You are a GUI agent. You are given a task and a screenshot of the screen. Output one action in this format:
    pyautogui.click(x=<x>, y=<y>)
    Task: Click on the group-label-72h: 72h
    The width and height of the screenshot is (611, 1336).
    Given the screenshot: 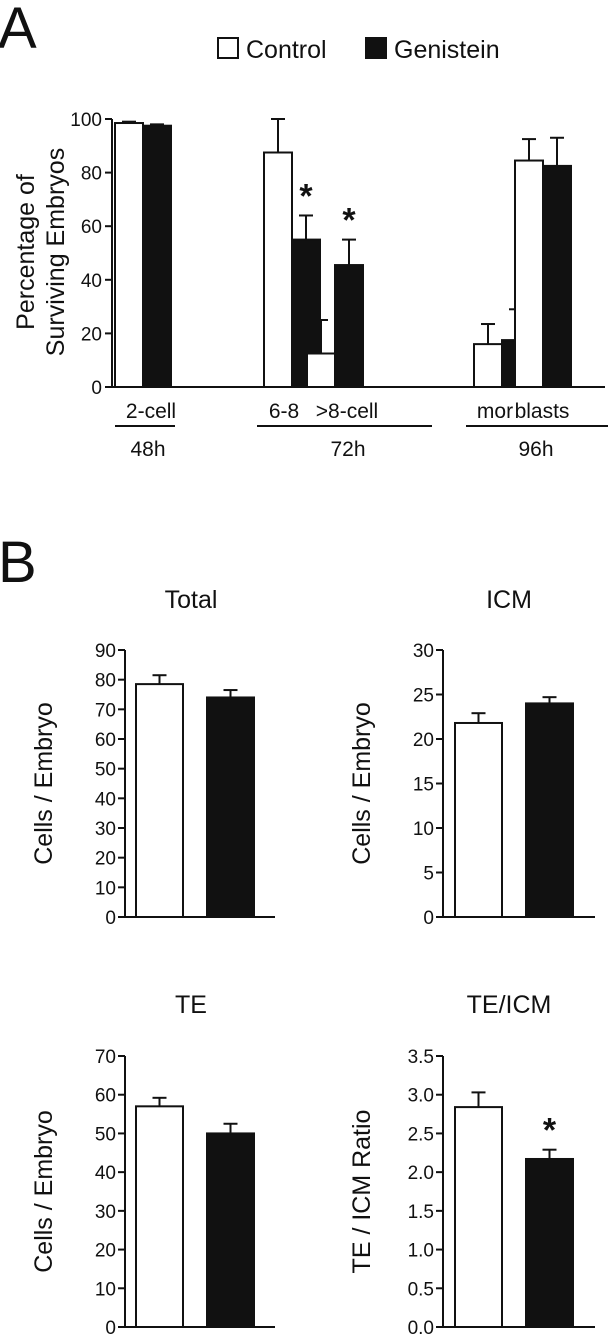 What is the action you would take?
    pyautogui.click(x=347, y=449)
    